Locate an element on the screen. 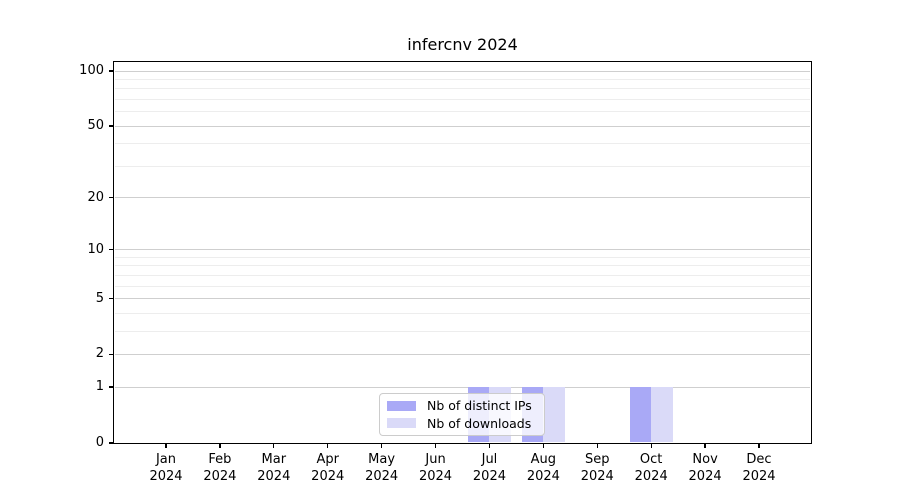  x-tick-label: Sep 2024 is located at coordinates (597, 468).